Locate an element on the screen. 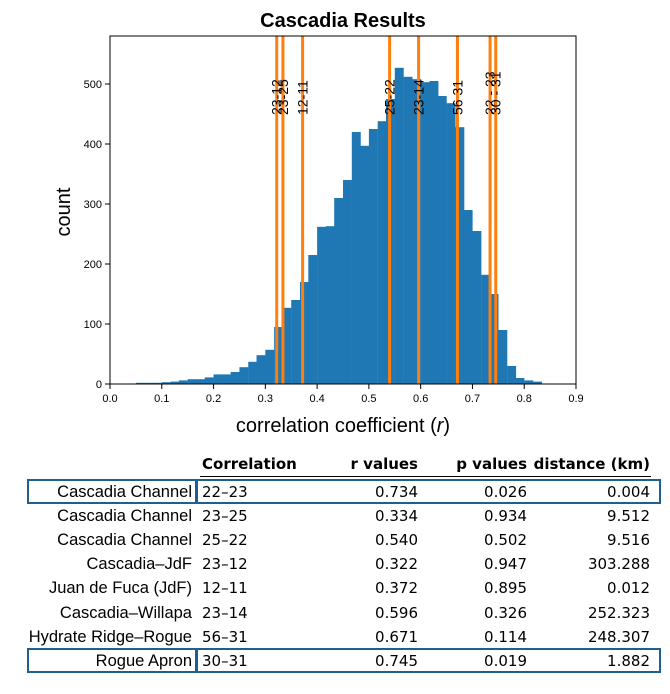  row-distance: 252.323 is located at coordinates (618, 612).